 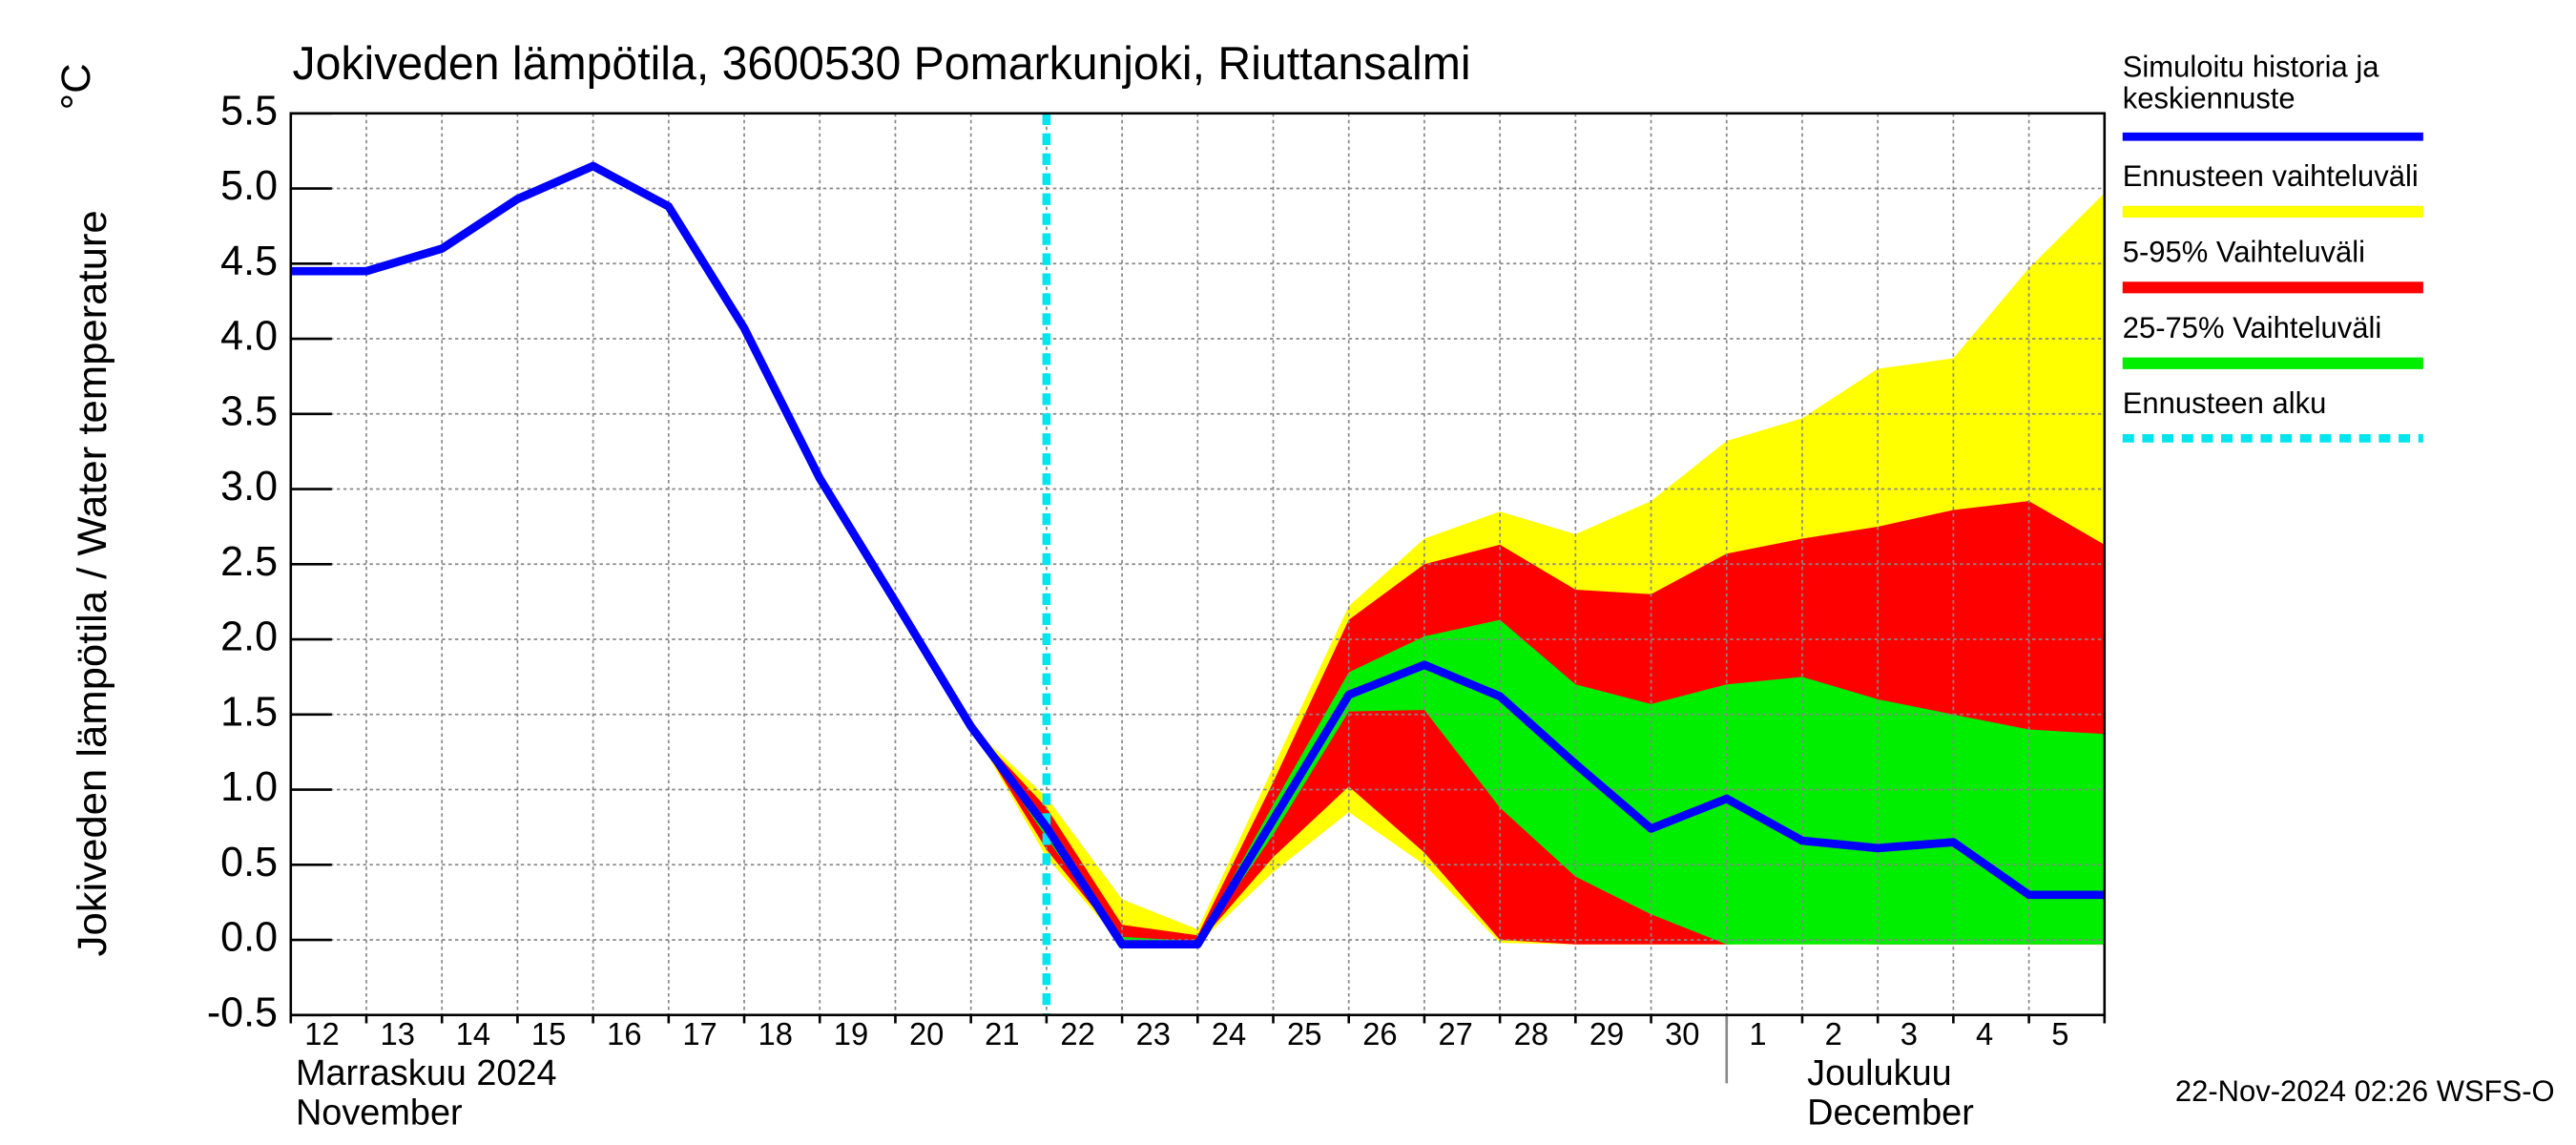 I want to click on timestamp: 22-Nov-2024 02:26 WSFS-O, so click(x=2365, y=1091).